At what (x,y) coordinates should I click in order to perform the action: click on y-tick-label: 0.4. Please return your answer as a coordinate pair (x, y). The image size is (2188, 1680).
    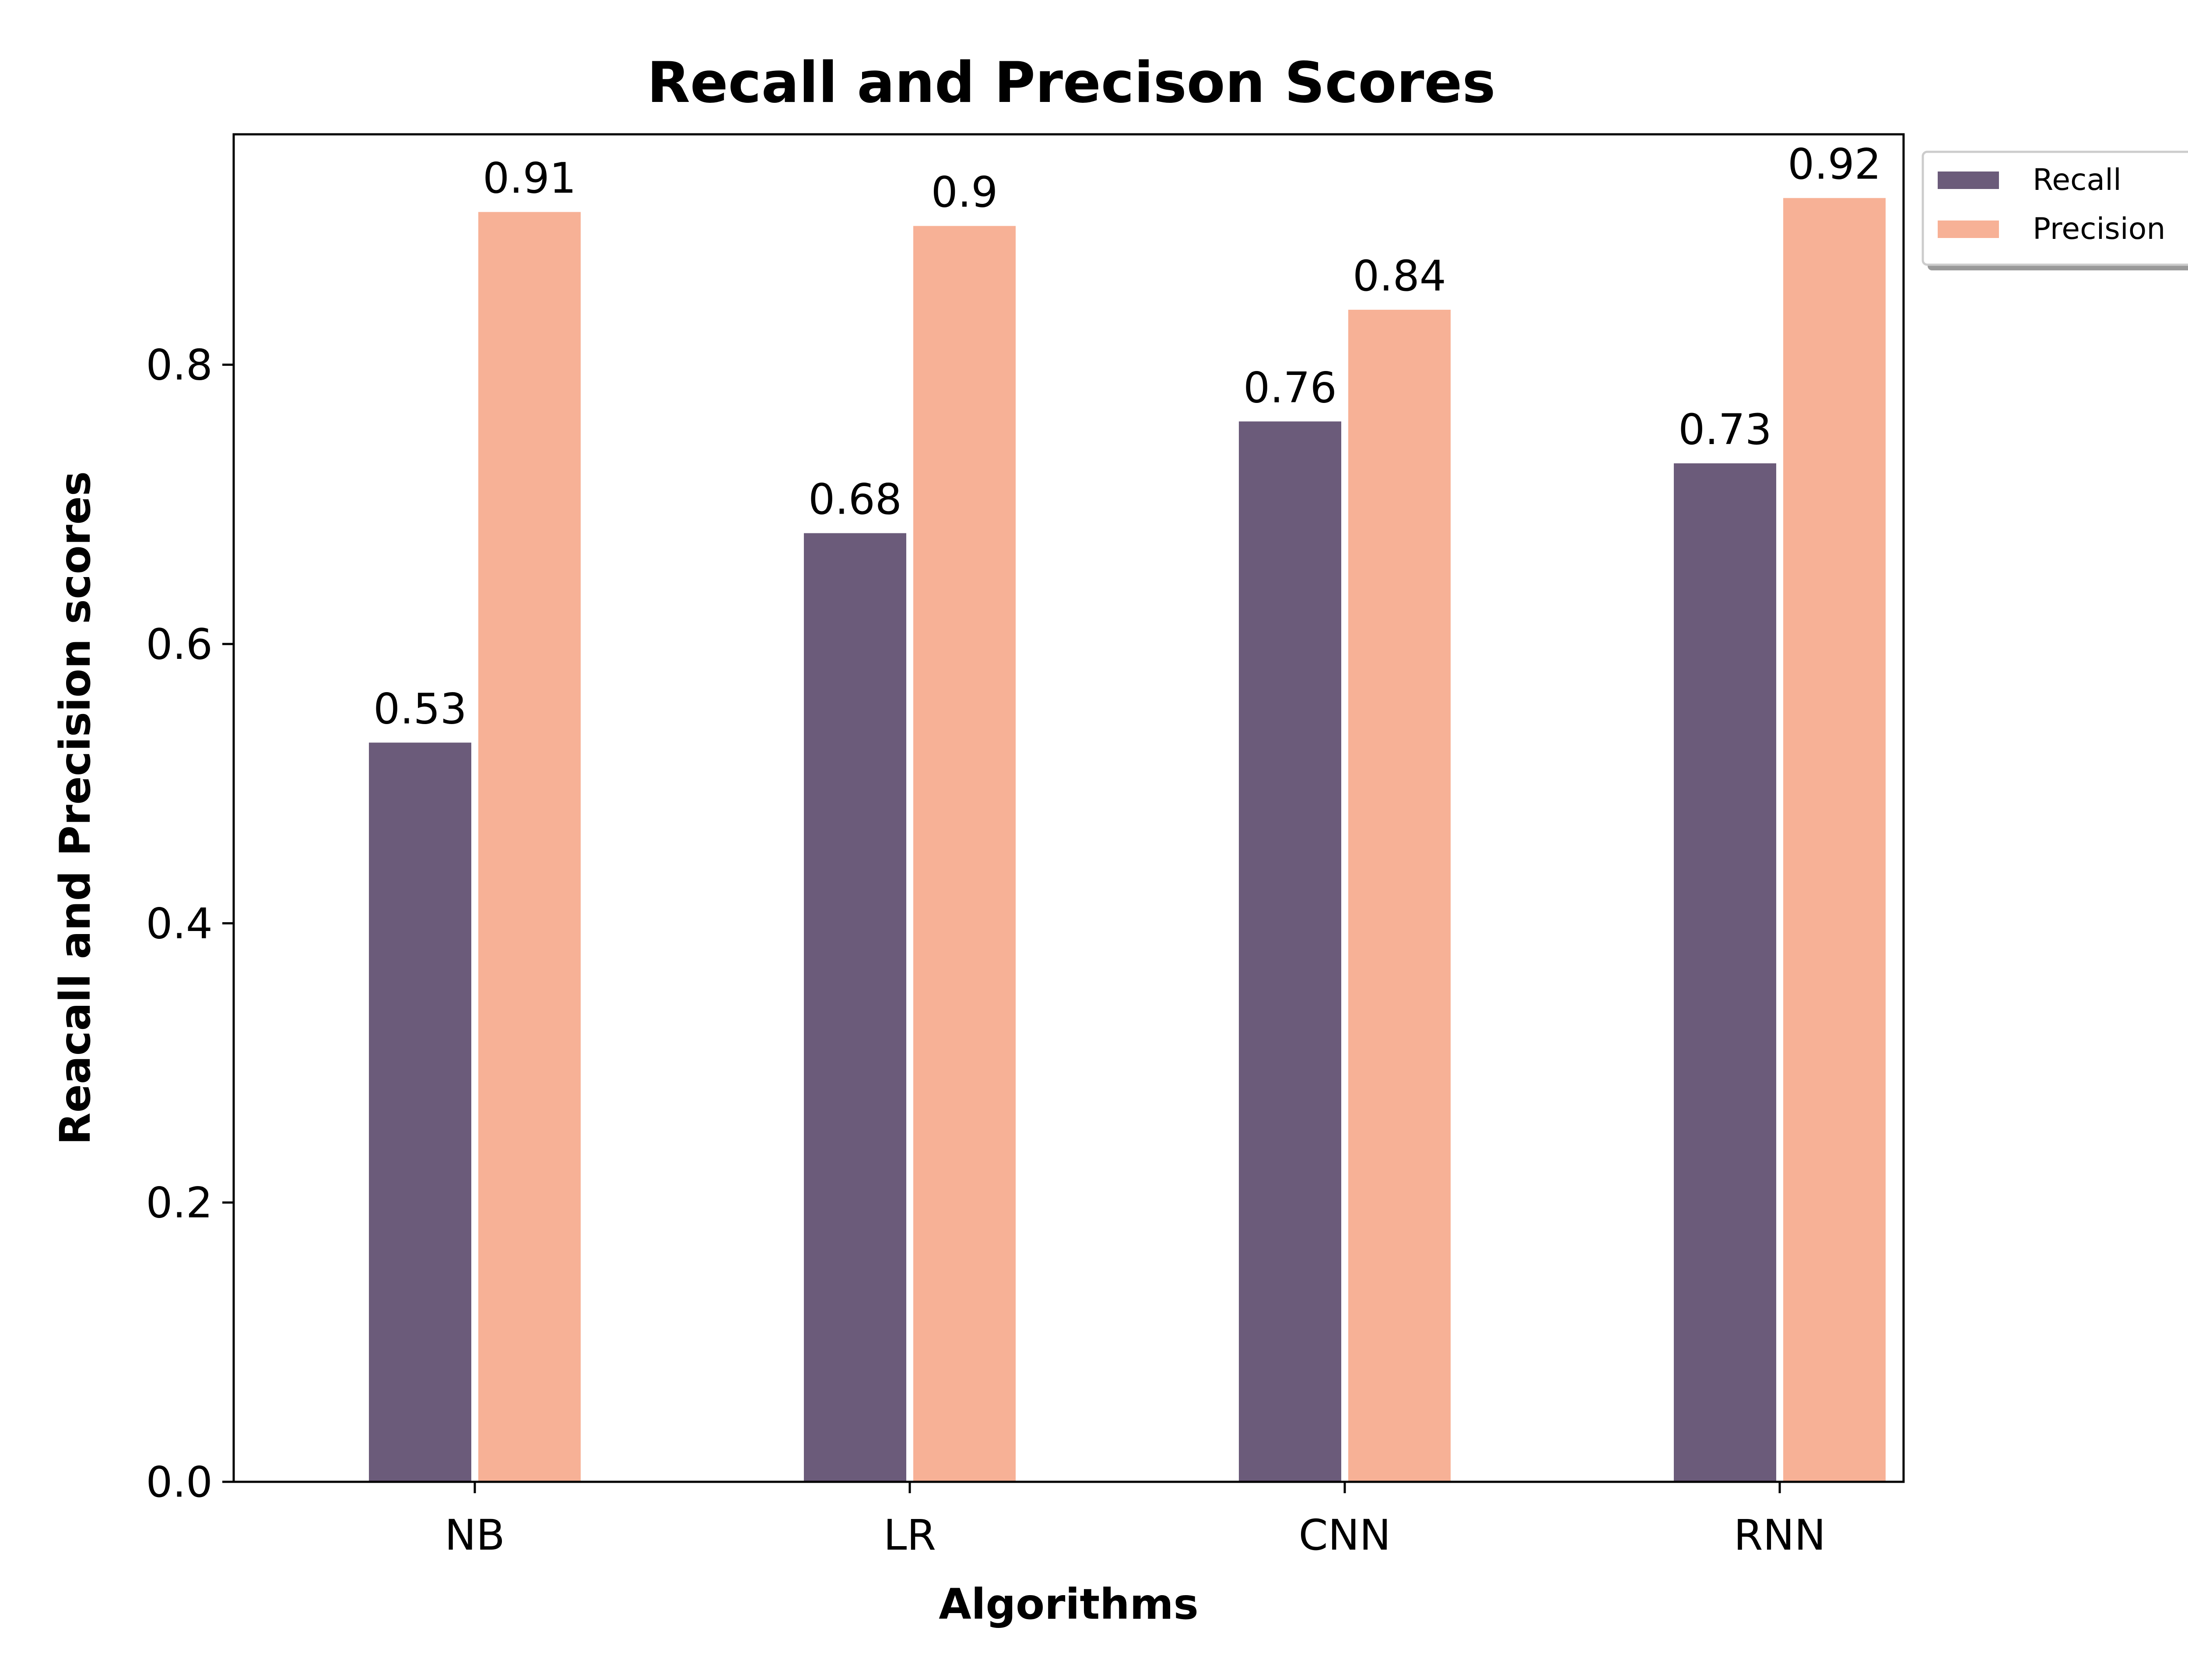
    Looking at the image, I should click on (179, 923).